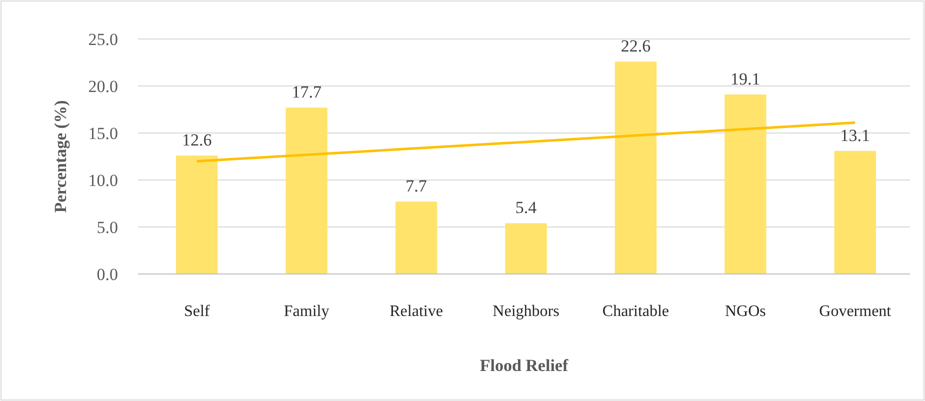 Image resolution: width=925 pixels, height=401 pixels. What do you see at coordinates (526, 208) in the screenshot?
I see `data-label: 5.4` at bounding box center [526, 208].